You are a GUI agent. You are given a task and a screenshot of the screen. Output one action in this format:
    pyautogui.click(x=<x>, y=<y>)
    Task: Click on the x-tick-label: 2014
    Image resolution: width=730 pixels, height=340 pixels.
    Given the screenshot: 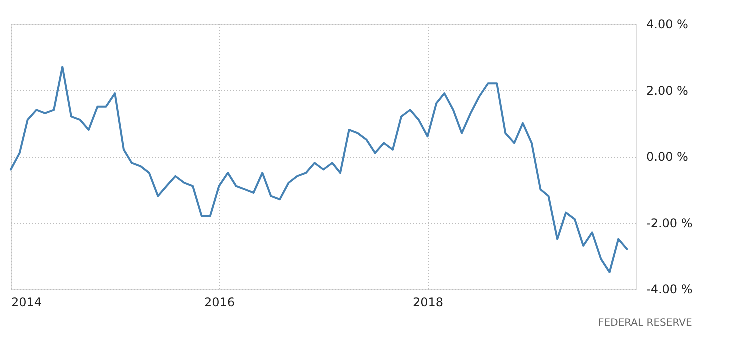 What is the action you would take?
    pyautogui.click(x=27, y=303)
    